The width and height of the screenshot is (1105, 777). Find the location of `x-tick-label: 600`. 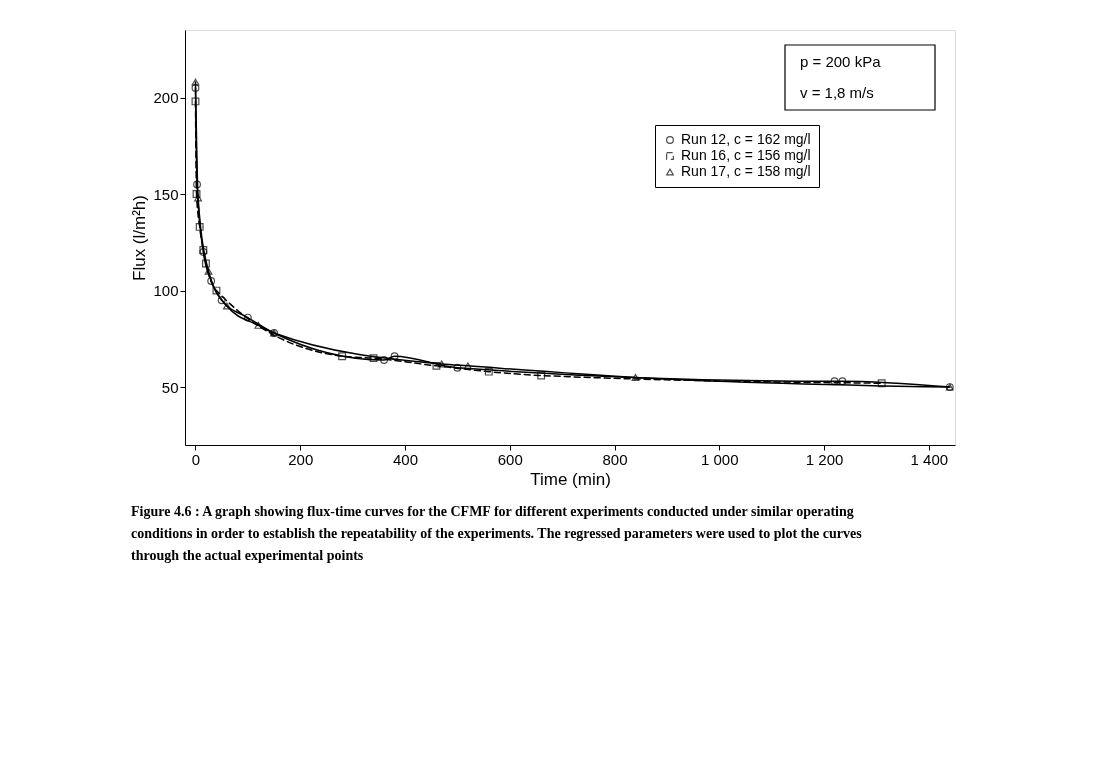

x-tick-label: 600 is located at coordinates (510, 459).